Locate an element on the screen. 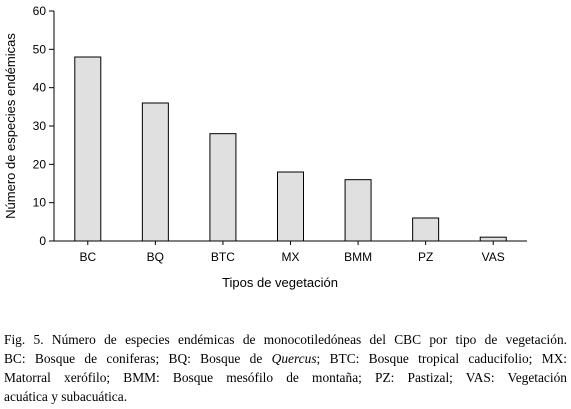 The height and width of the screenshot is (409, 571). bar-bmm is located at coordinates (358, 210).